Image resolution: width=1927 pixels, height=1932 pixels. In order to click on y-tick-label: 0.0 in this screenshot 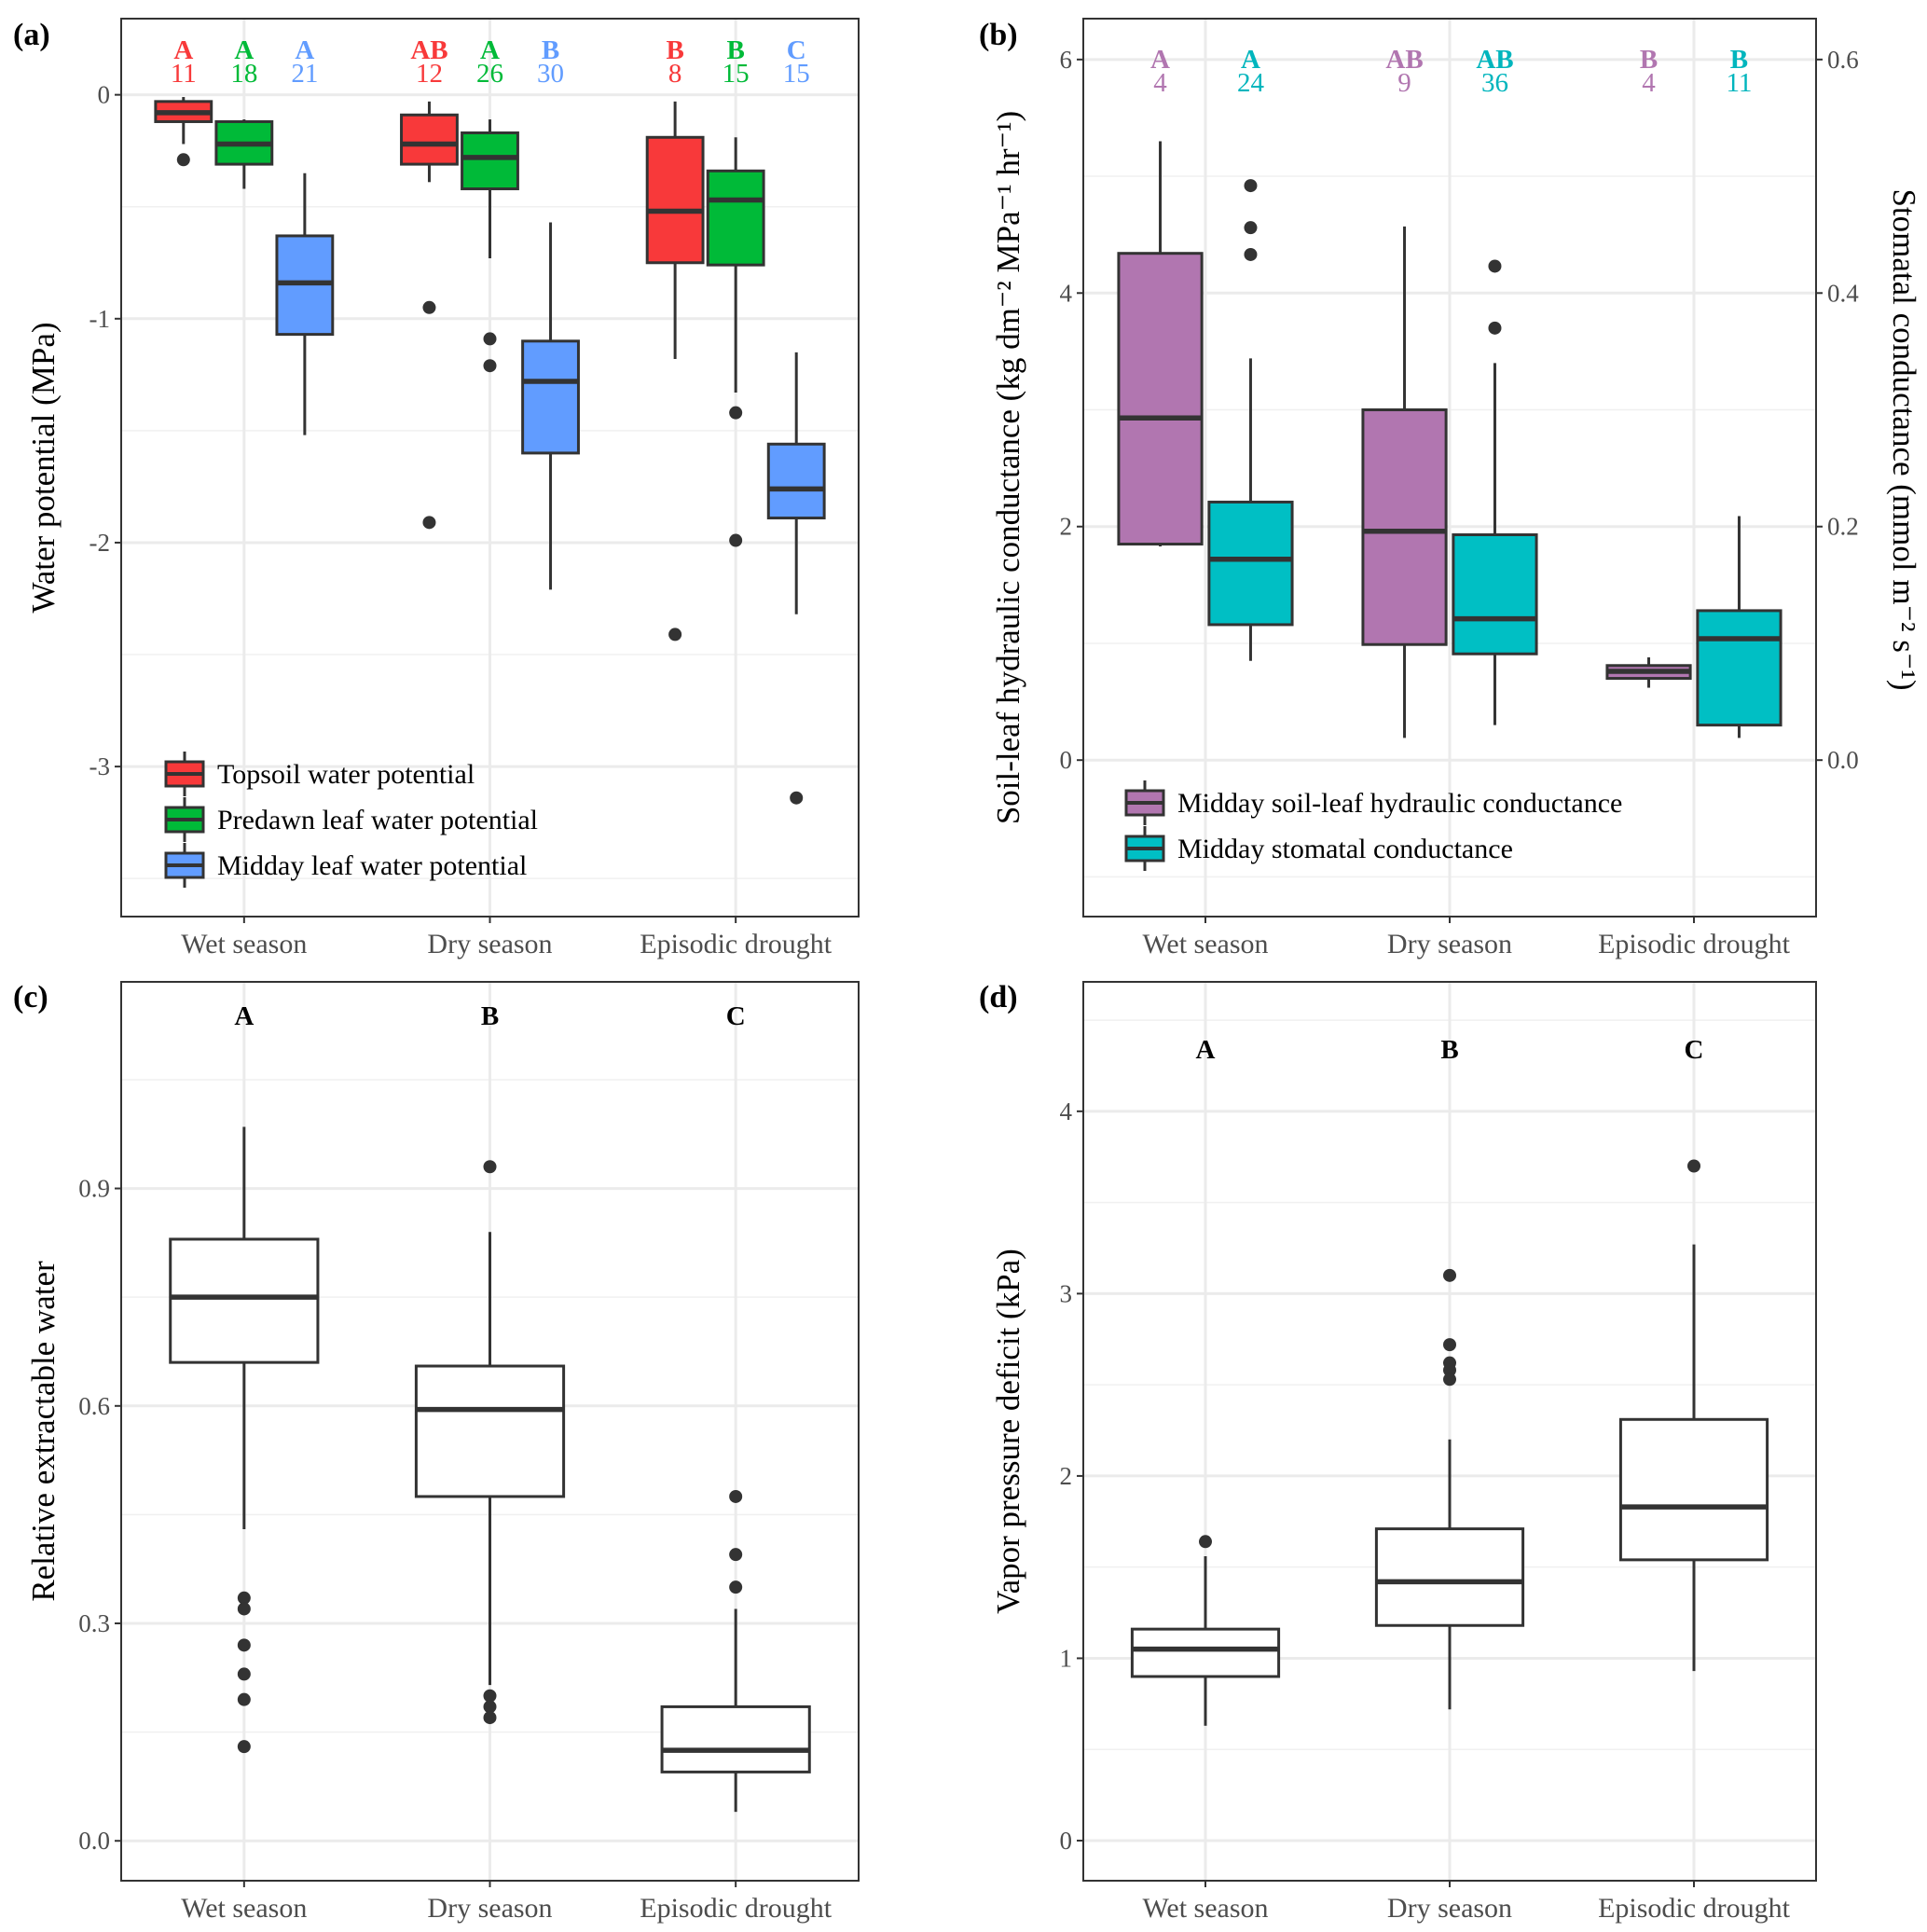, I will do `click(94, 1841)`.